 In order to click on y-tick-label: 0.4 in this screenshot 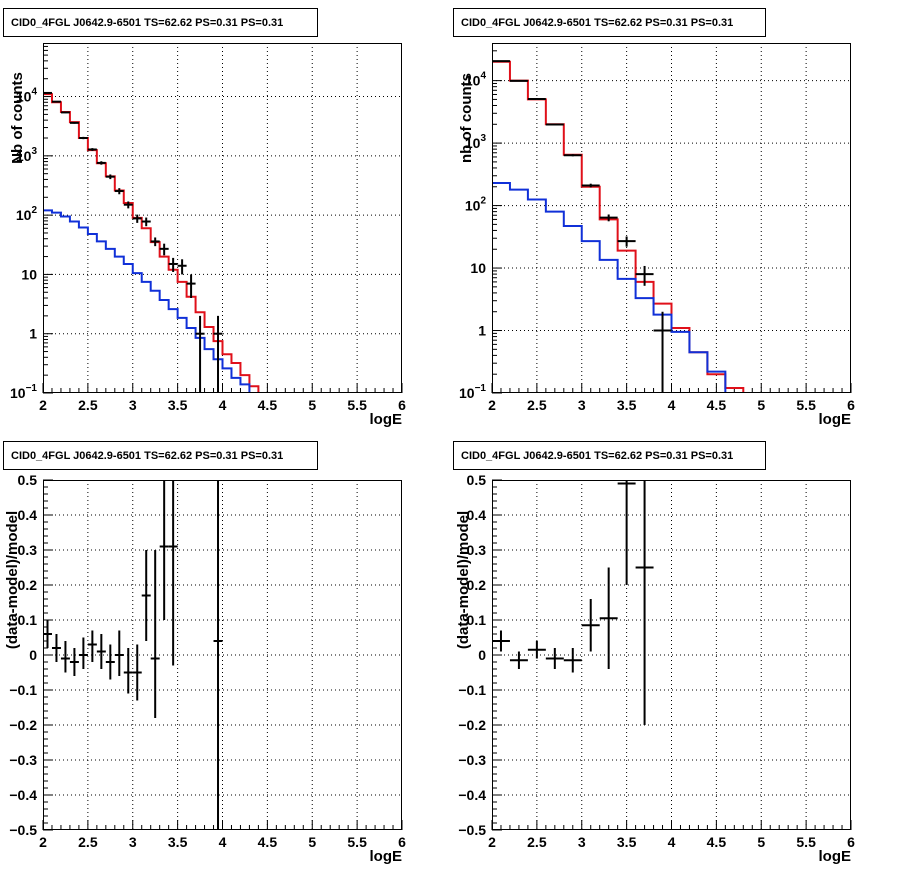, I will do `click(477, 515)`.